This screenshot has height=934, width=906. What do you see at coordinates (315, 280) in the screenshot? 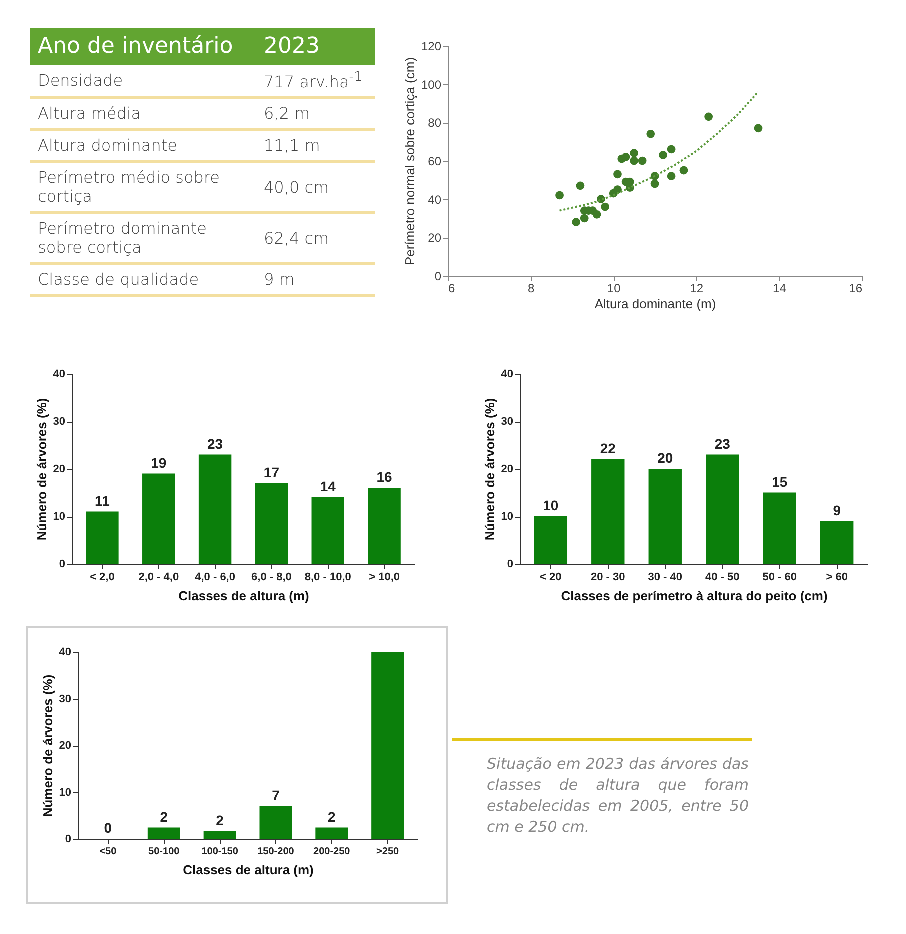
I see `text: 9 m` at bounding box center [315, 280].